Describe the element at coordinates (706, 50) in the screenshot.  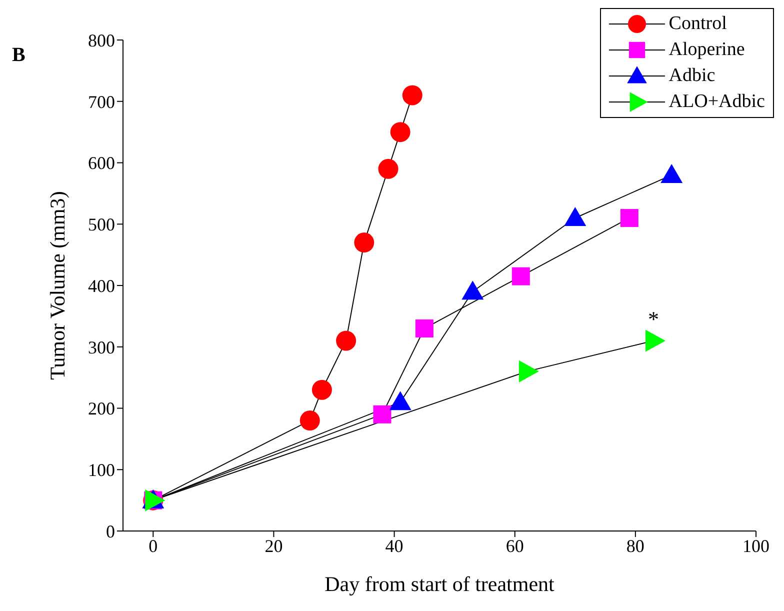
I see `legend-label: Aloperine` at that location.